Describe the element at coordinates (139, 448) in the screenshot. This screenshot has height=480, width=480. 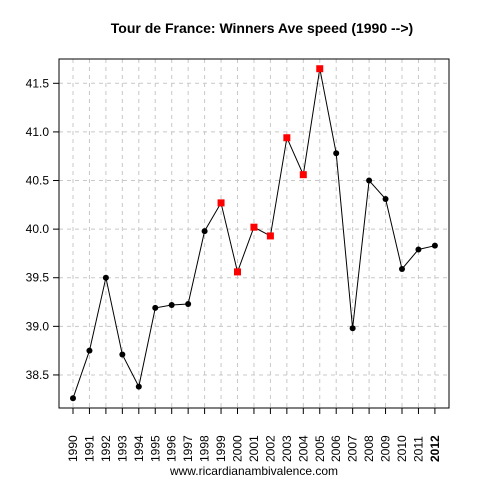
I see `x-tick-label: 1994` at that location.